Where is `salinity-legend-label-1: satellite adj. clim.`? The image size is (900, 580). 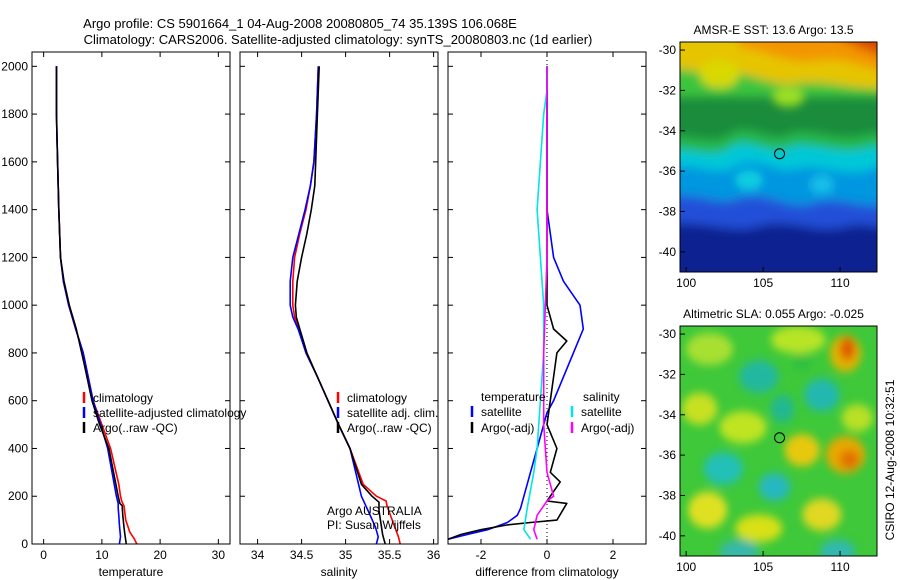
salinity-legend-label-1: satellite adj. clim. is located at coordinates (392, 413).